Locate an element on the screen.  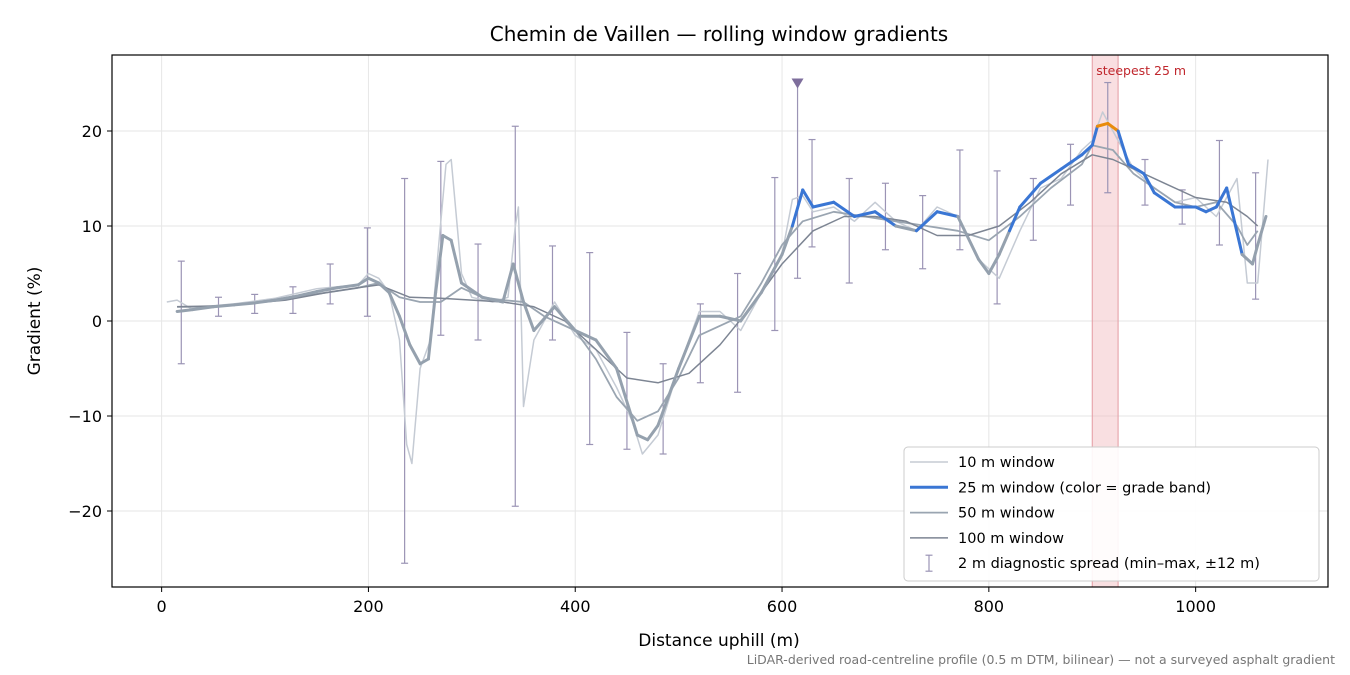
y-tick-label-2: 0 is located at coordinates (97, 321).